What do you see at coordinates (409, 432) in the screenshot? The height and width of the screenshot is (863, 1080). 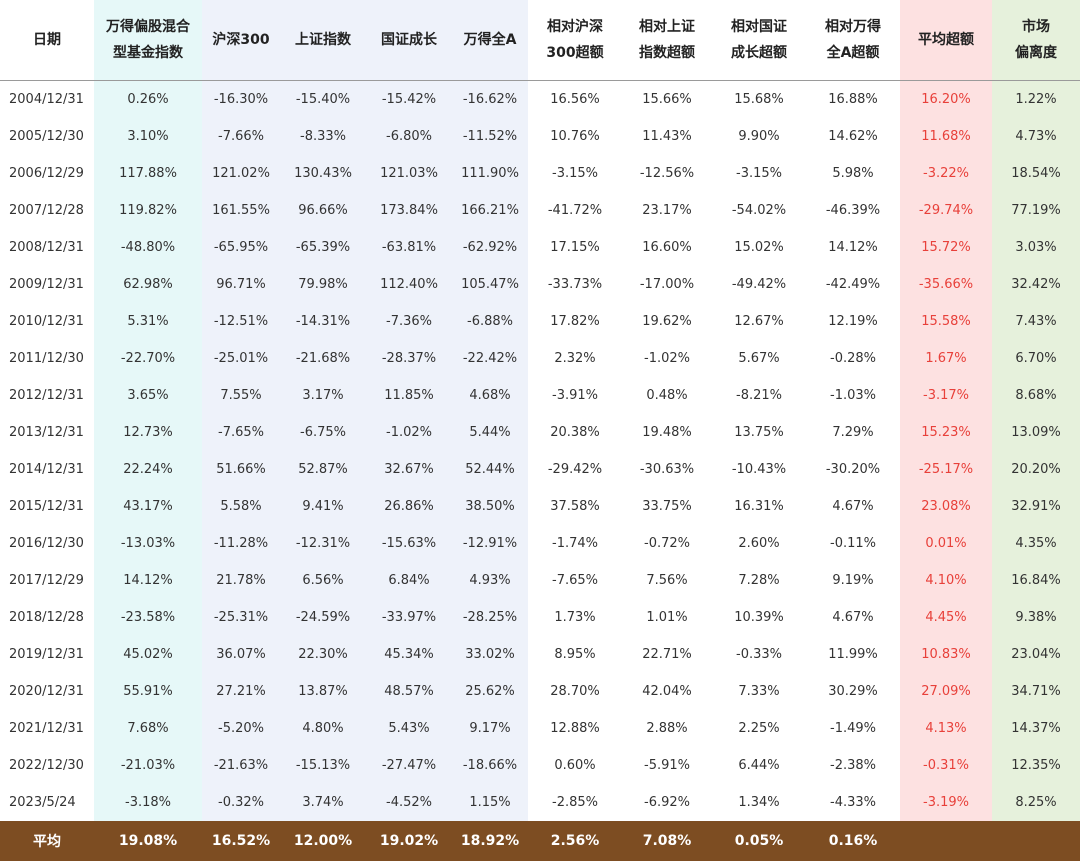 I see `cell-cn-growth: -1.02%` at bounding box center [409, 432].